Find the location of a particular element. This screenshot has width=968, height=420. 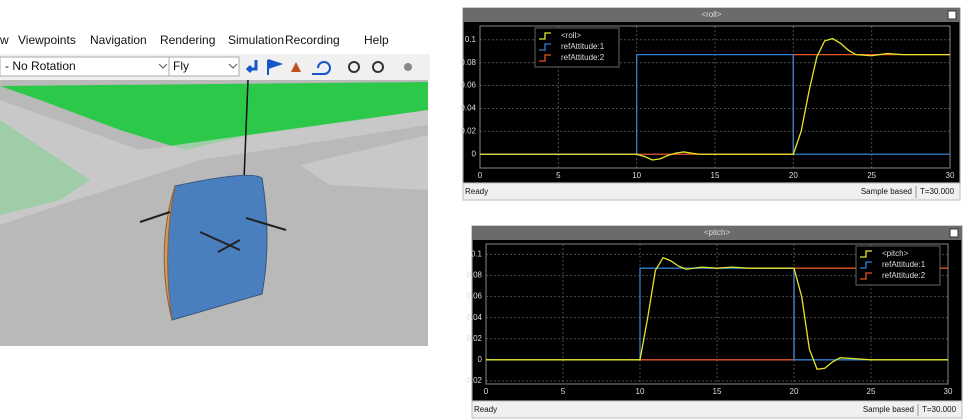

icon-zoom-in is located at coordinates (354, 67).